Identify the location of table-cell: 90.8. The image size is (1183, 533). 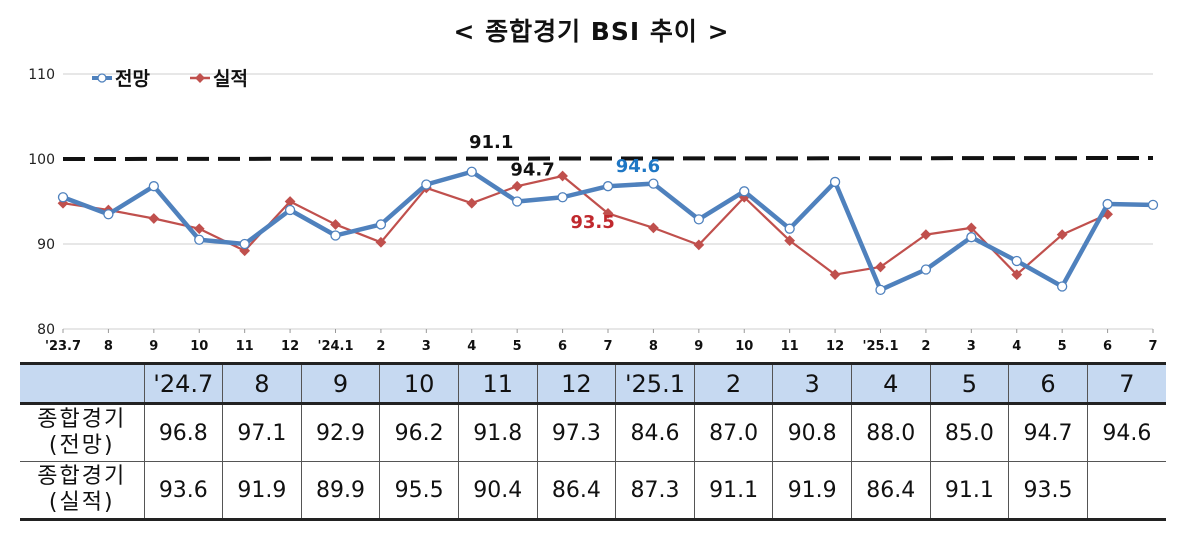
(812, 432).